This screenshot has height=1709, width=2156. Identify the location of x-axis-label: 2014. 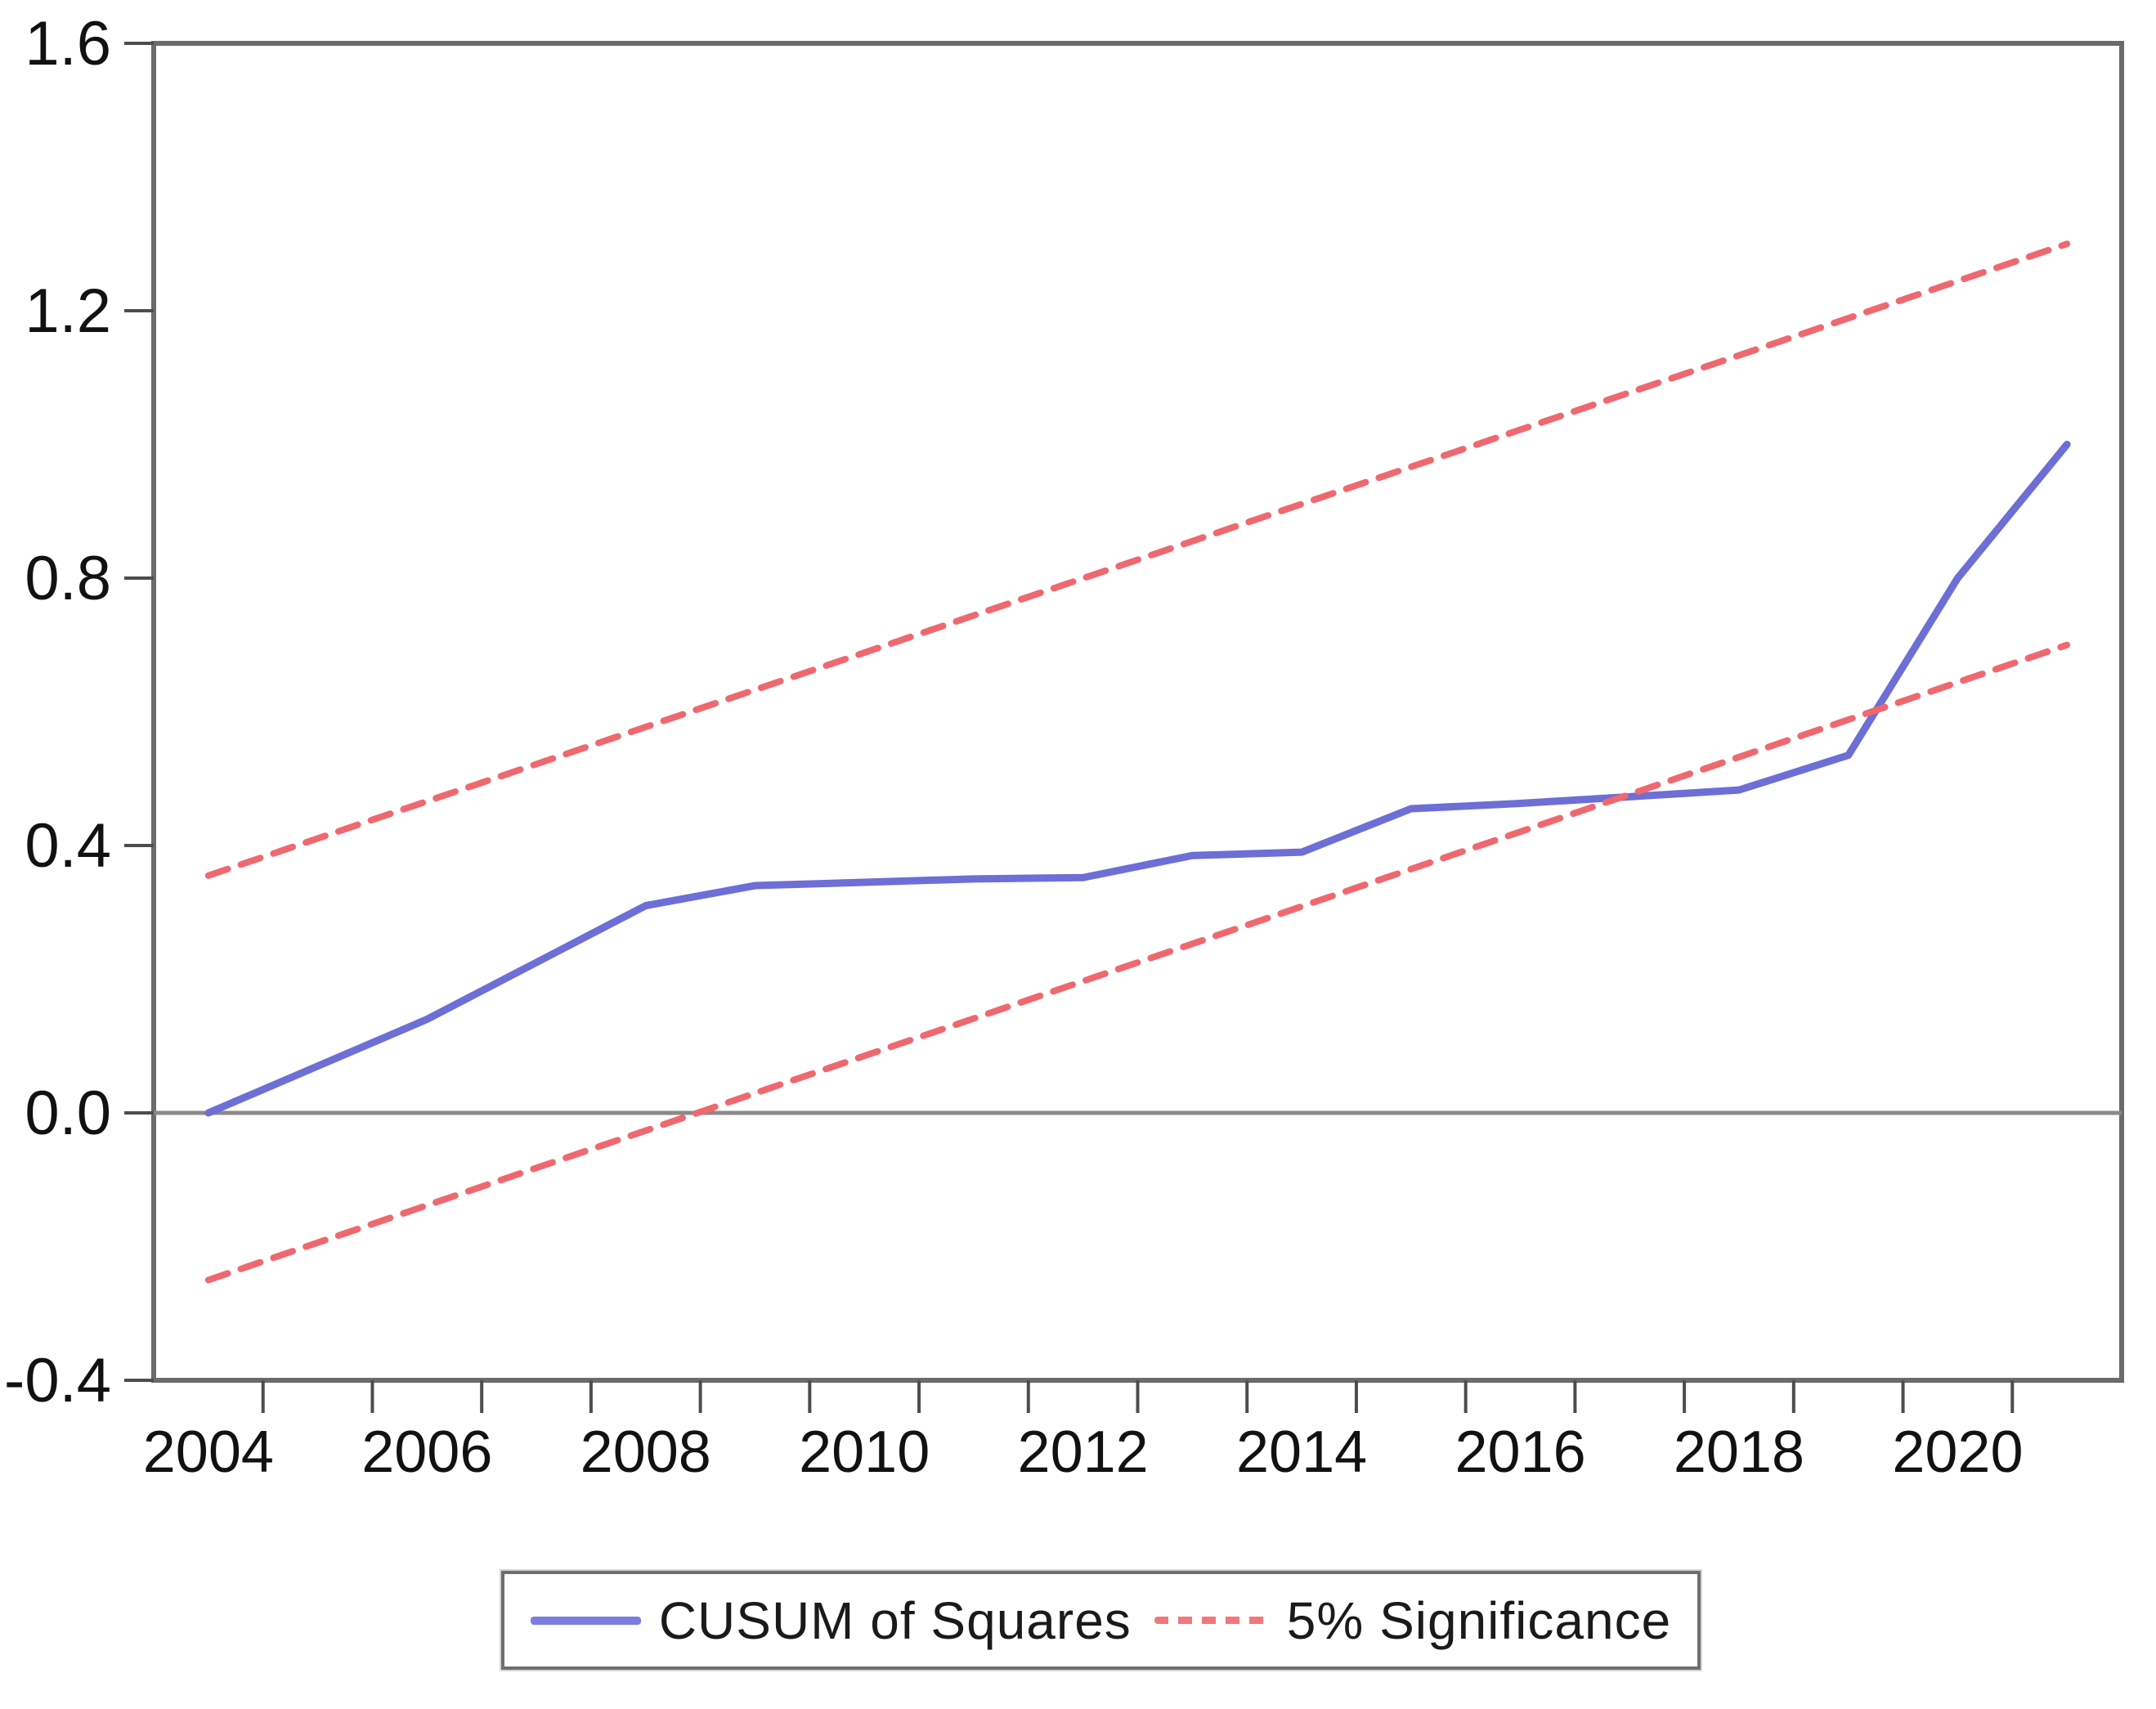
(1301, 1452).